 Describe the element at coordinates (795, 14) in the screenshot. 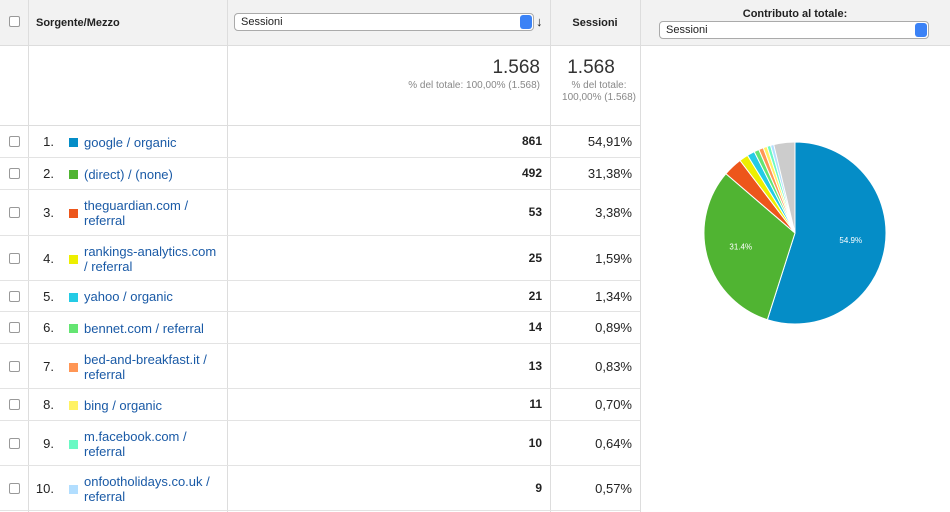

I see `contribution-header: Contributo al totale:` at that location.